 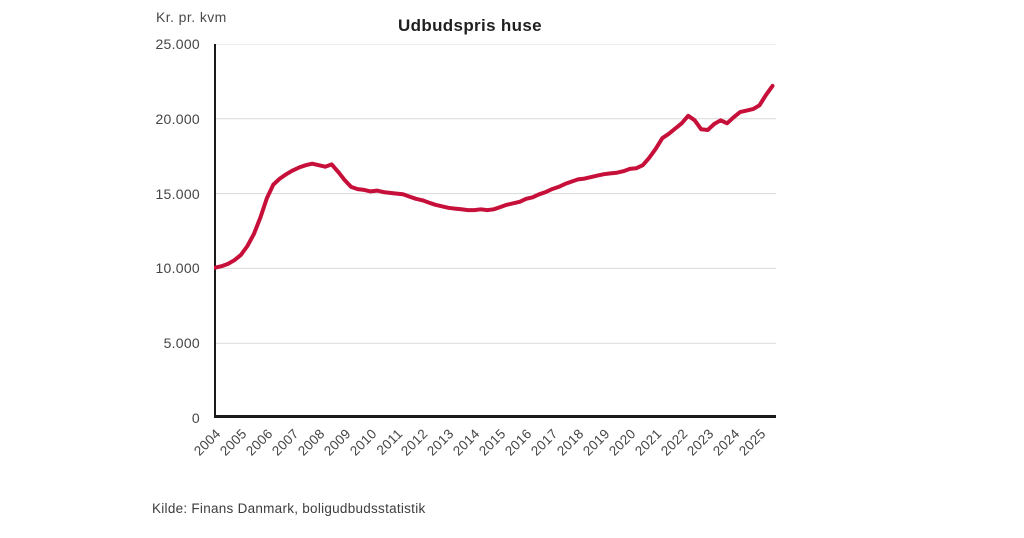 I want to click on y-tick-label: 25.000, so click(x=177, y=44).